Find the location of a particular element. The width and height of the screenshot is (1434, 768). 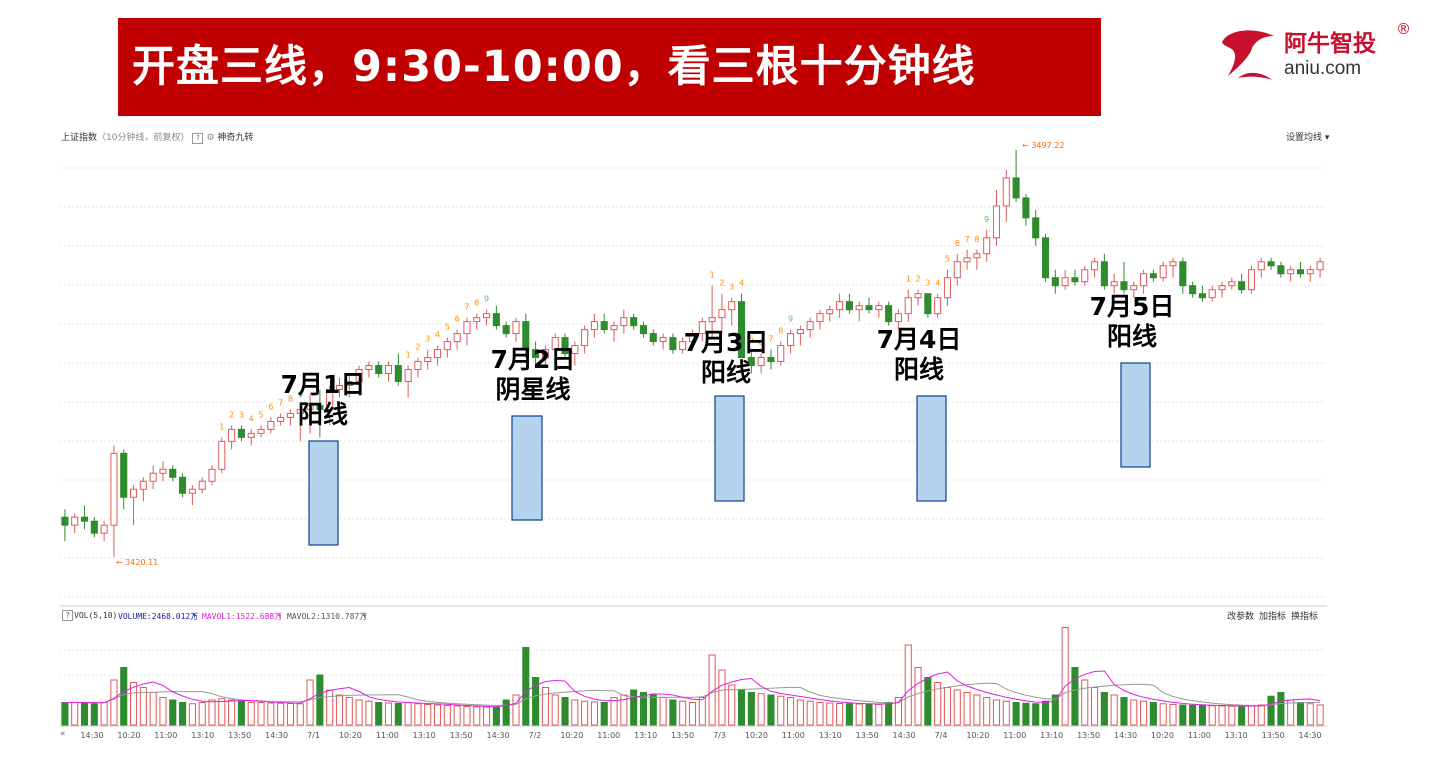

td-count-label: 7 is located at coordinates (770, 339).